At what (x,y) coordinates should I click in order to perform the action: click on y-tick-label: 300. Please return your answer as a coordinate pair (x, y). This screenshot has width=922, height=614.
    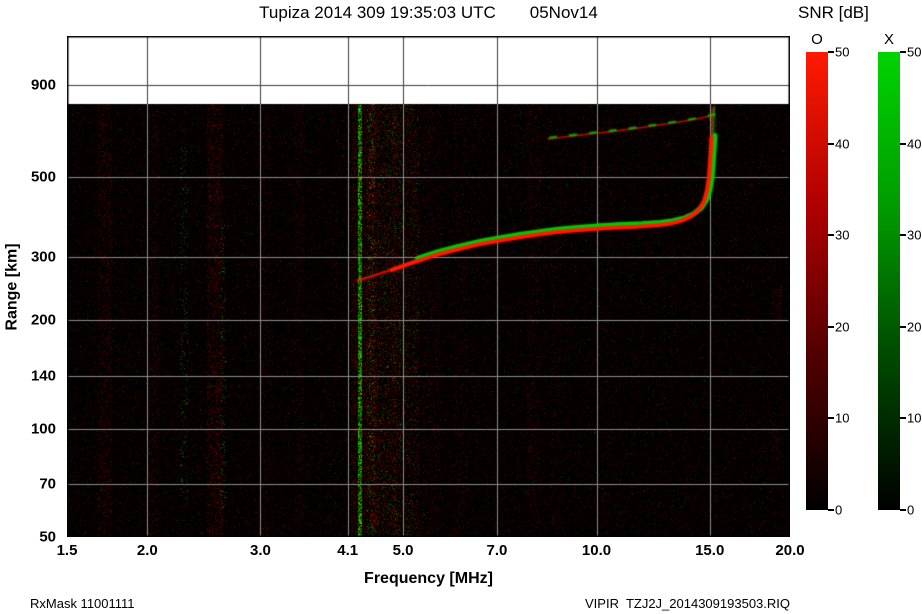
    Looking at the image, I should click on (43, 257).